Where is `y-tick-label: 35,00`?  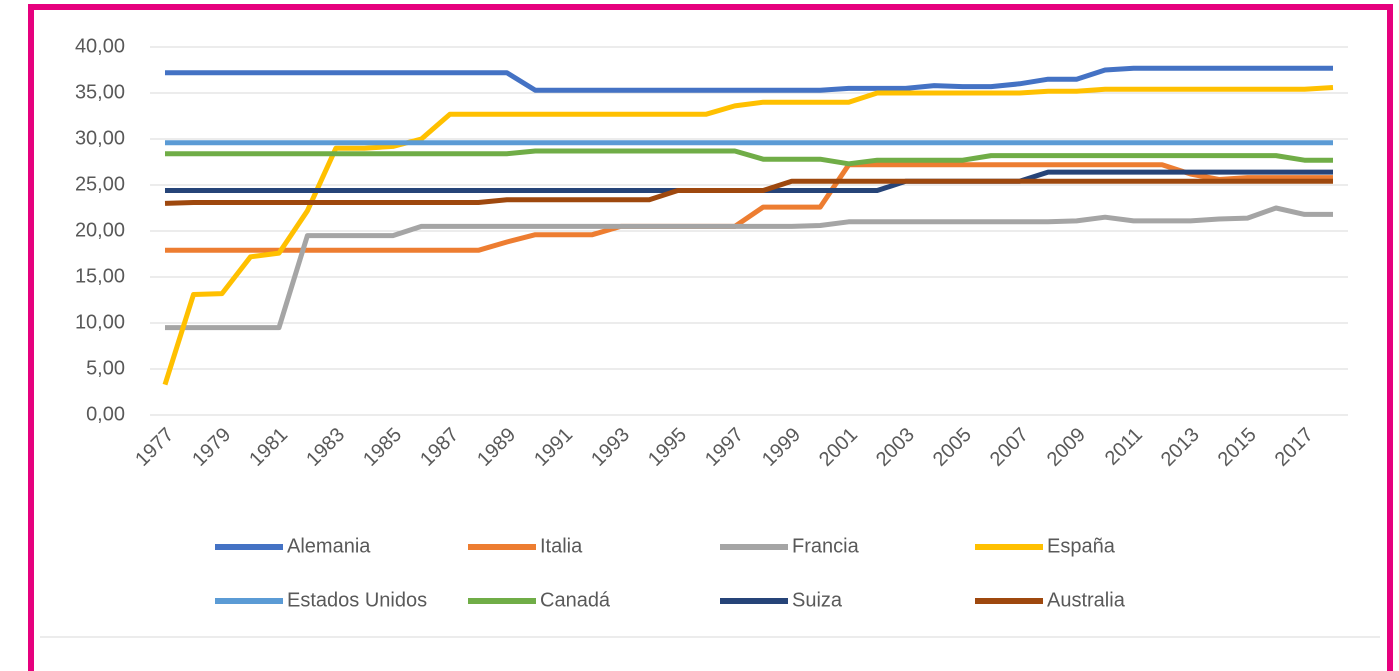
y-tick-label: 35,00 is located at coordinates (100, 92).